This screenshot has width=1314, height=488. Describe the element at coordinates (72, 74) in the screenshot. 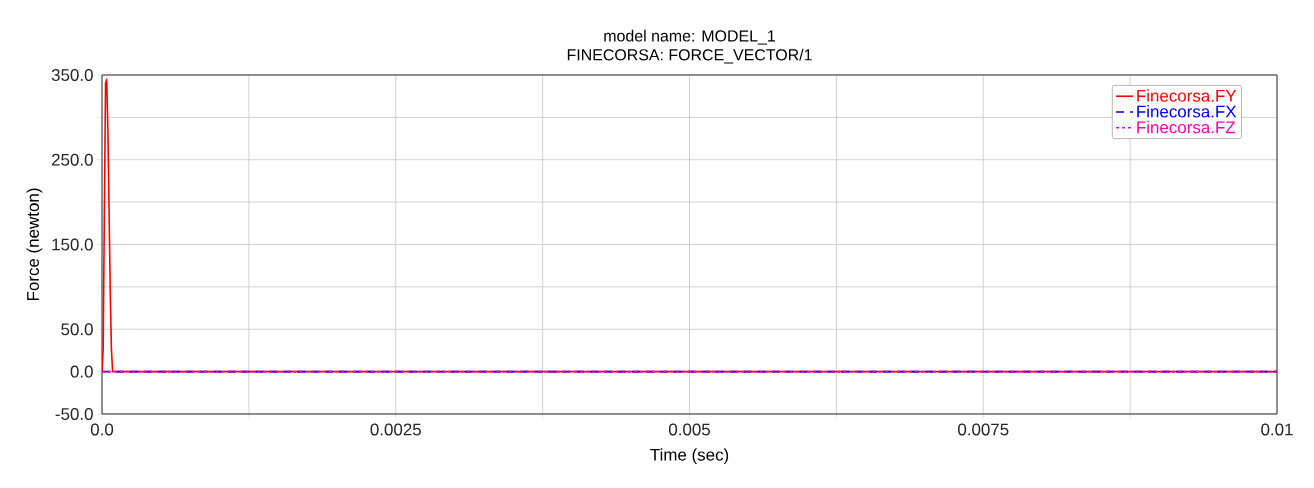

I see `y-tick-label: 350.0` at that location.